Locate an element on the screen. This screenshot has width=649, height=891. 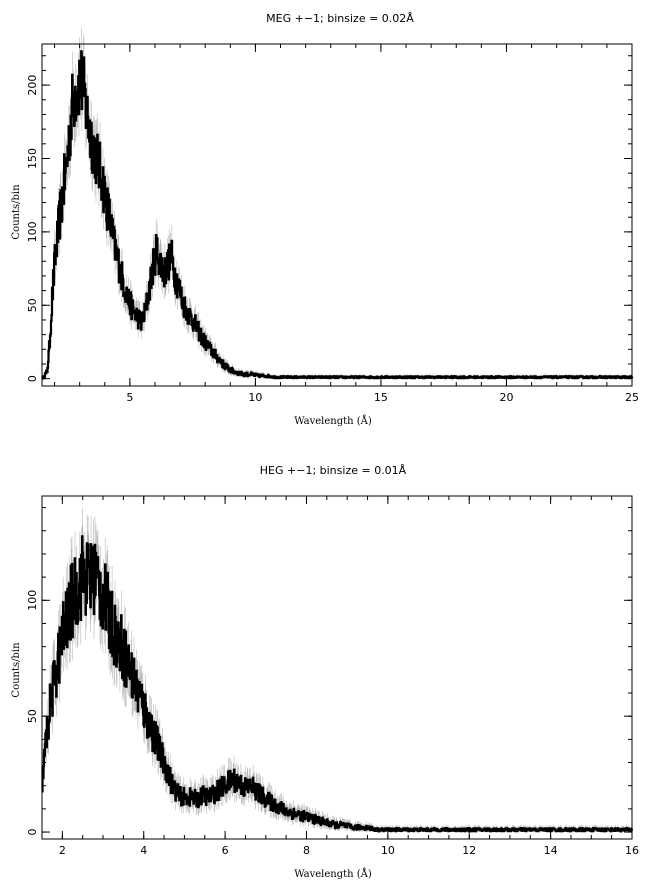
meg-x-tick-label: 25 is located at coordinates (632, 397).